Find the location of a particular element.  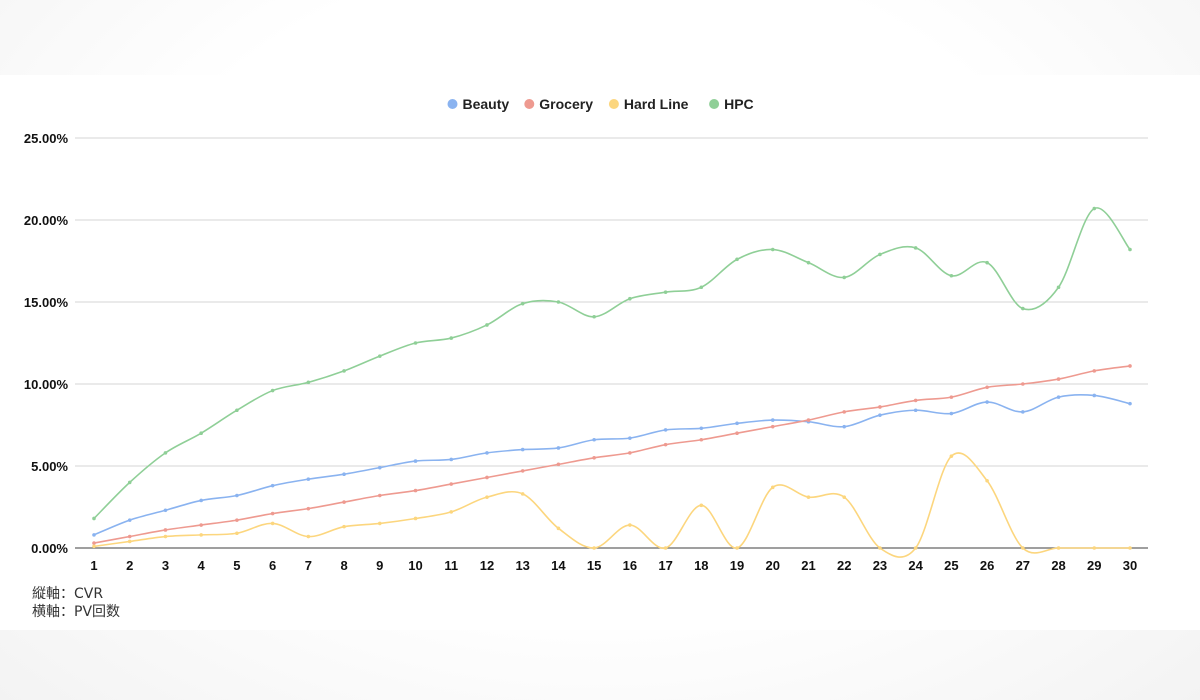

x-tick-label: 5 is located at coordinates (236, 565).